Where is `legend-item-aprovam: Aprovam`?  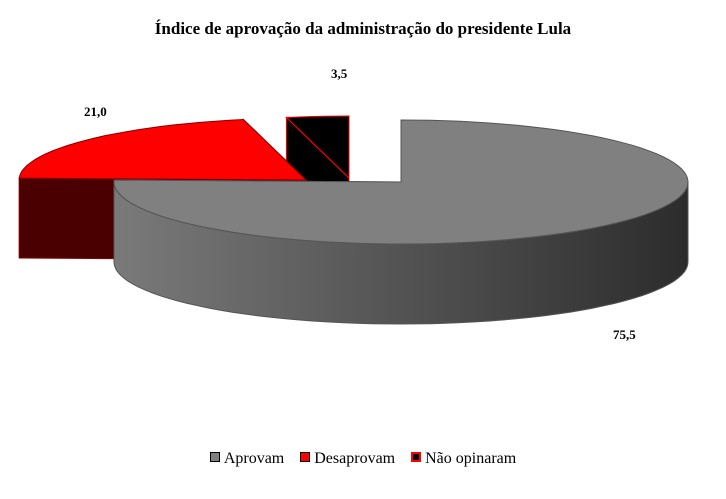 legend-item-aprovam: Aprovam is located at coordinates (247, 459).